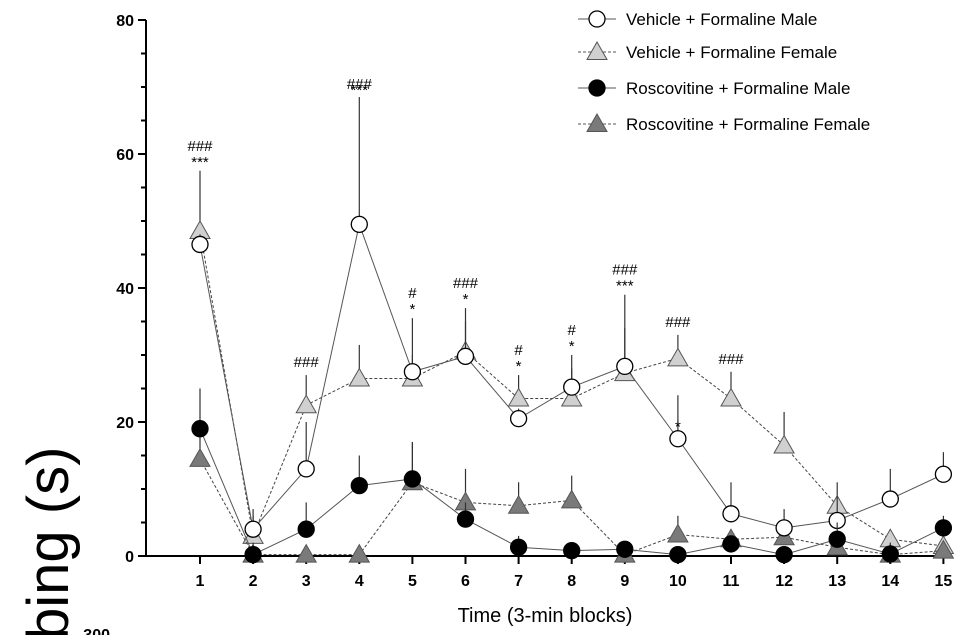 Image resolution: width=967 pixels, height=635 pixels. What do you see at coordinates (96, 631) in the screenshot?
I see `next-panel-tick-label: 300` at bounding box center [96, 631].